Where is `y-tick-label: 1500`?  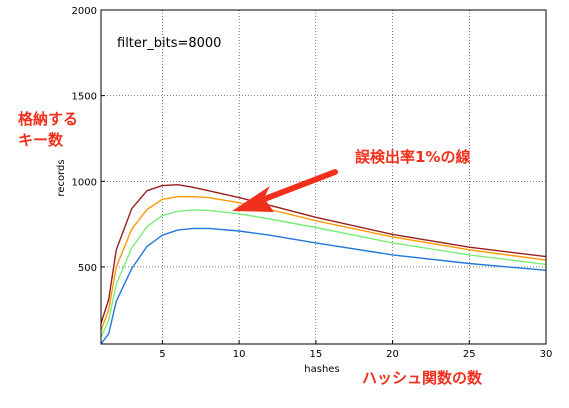
y-tick-label: 1500 is located at coordinates (84, 97).